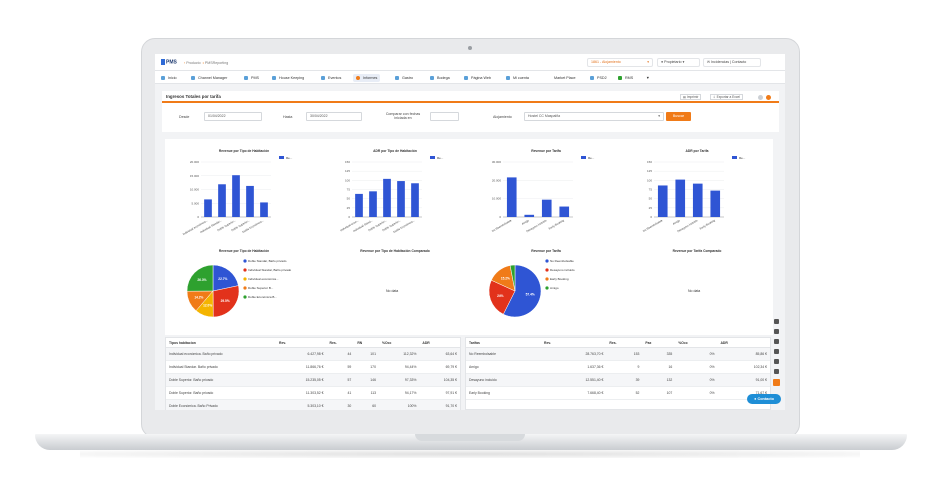 This screenshot has height=483, width=941. Describe the element at coordinates (193, 96) in the screenshot. I see `page-title: Ingresos Totales por tarifa` at that location.